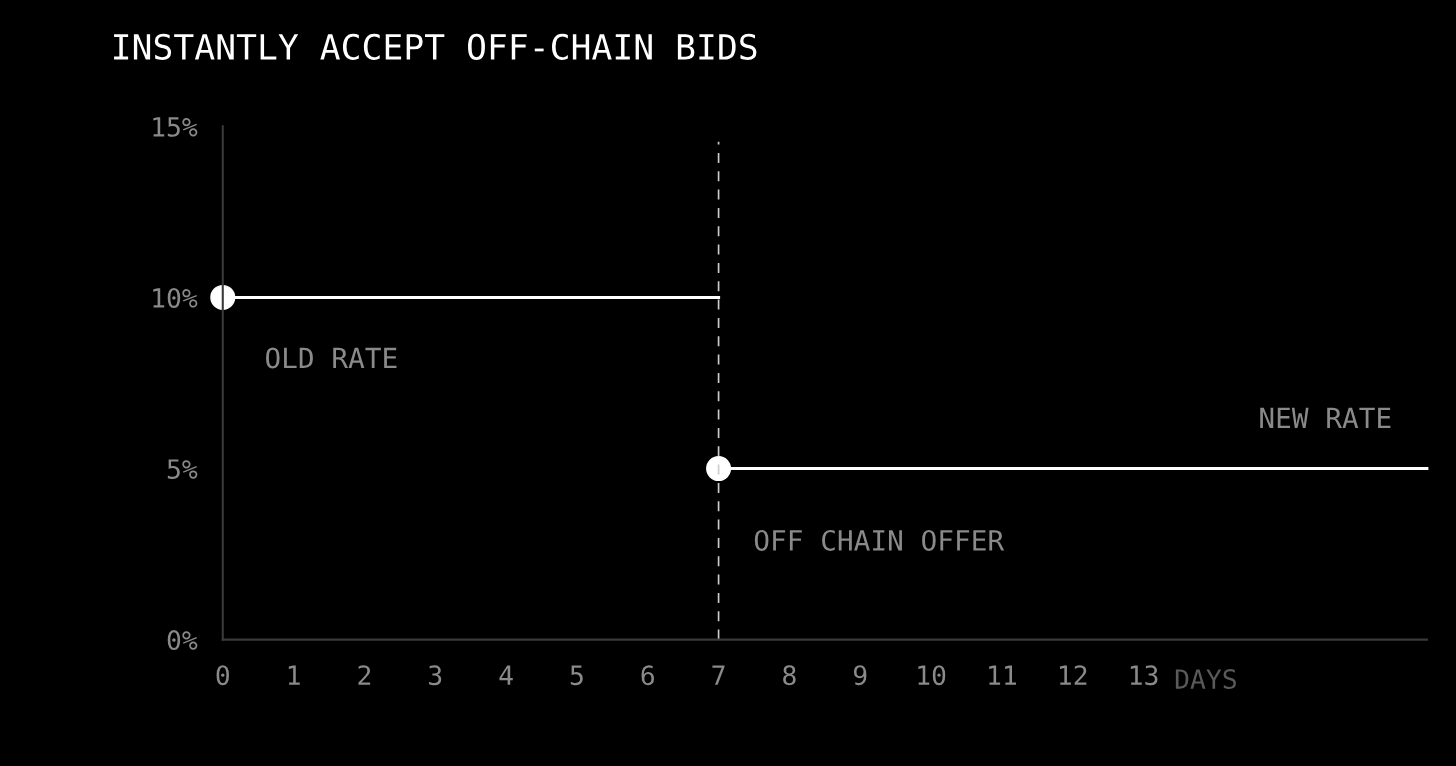  I want to click on x-tick-label: 6, so click(647, 675).